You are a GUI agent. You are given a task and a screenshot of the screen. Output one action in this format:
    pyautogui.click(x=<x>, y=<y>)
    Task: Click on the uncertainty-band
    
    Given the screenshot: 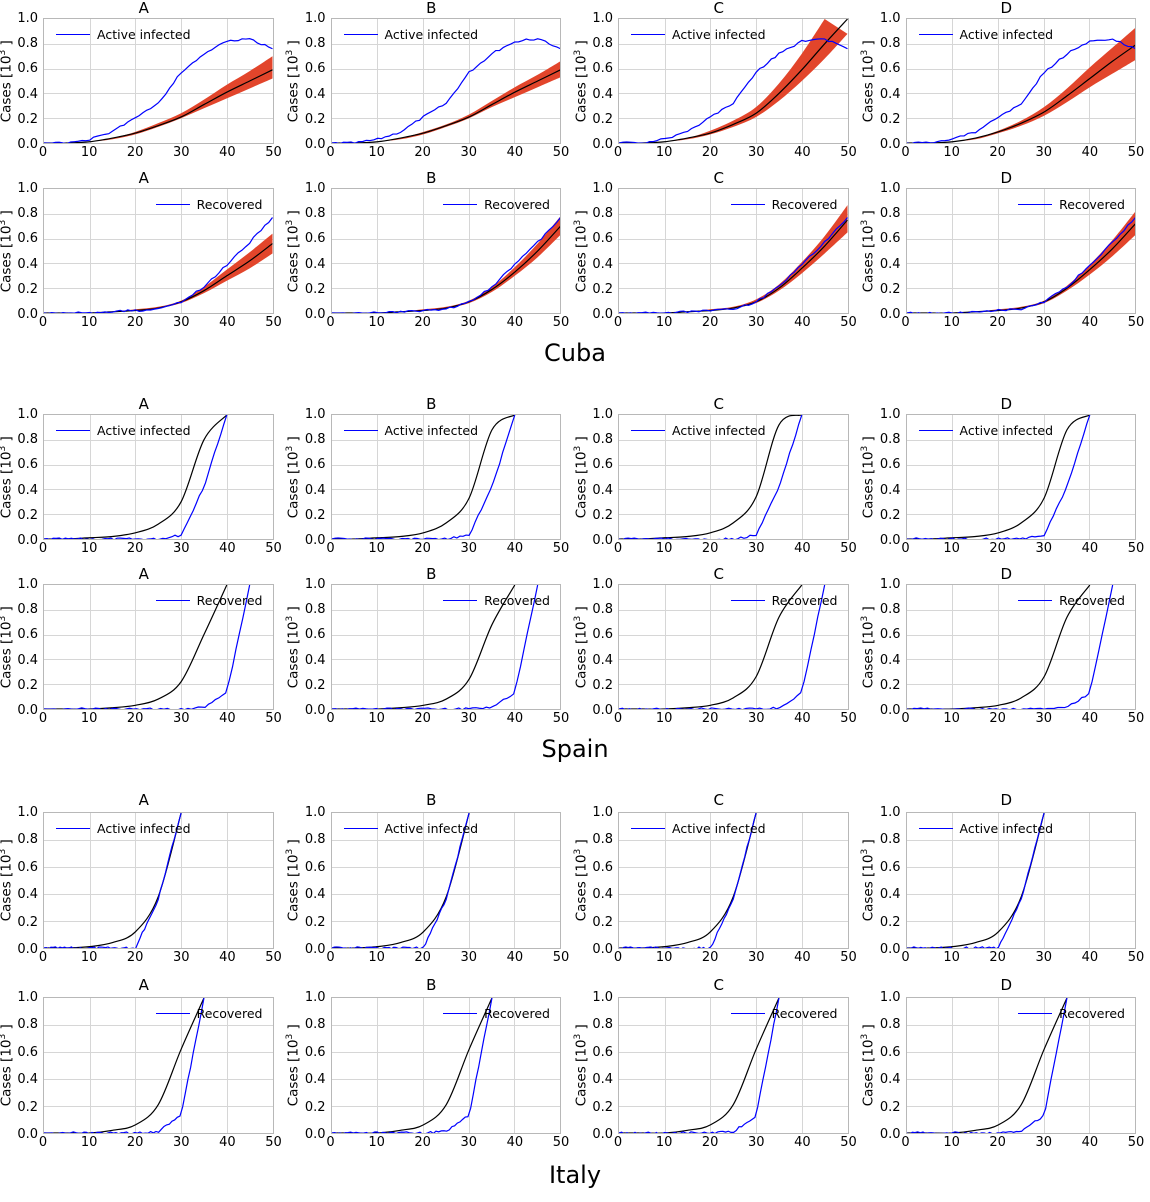 What is the action you would take?
    pyautogui.click(x=158, y=273)
    